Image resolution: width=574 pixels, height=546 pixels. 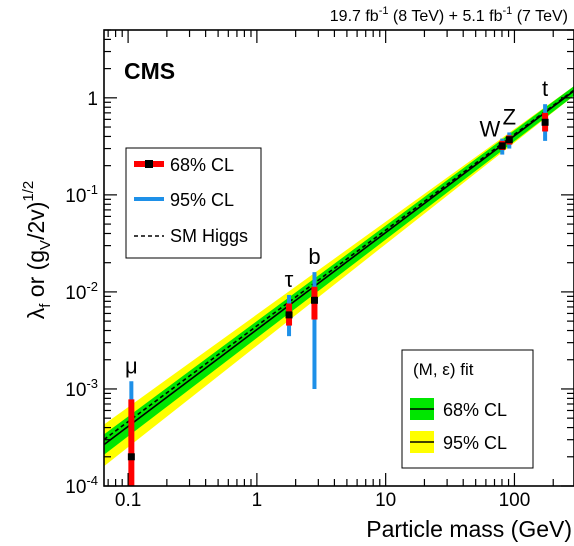 What do you see at coordinates (314, 256) in the screenshot?
I see `particle-label-2: b` at bounding box center [314, 256].